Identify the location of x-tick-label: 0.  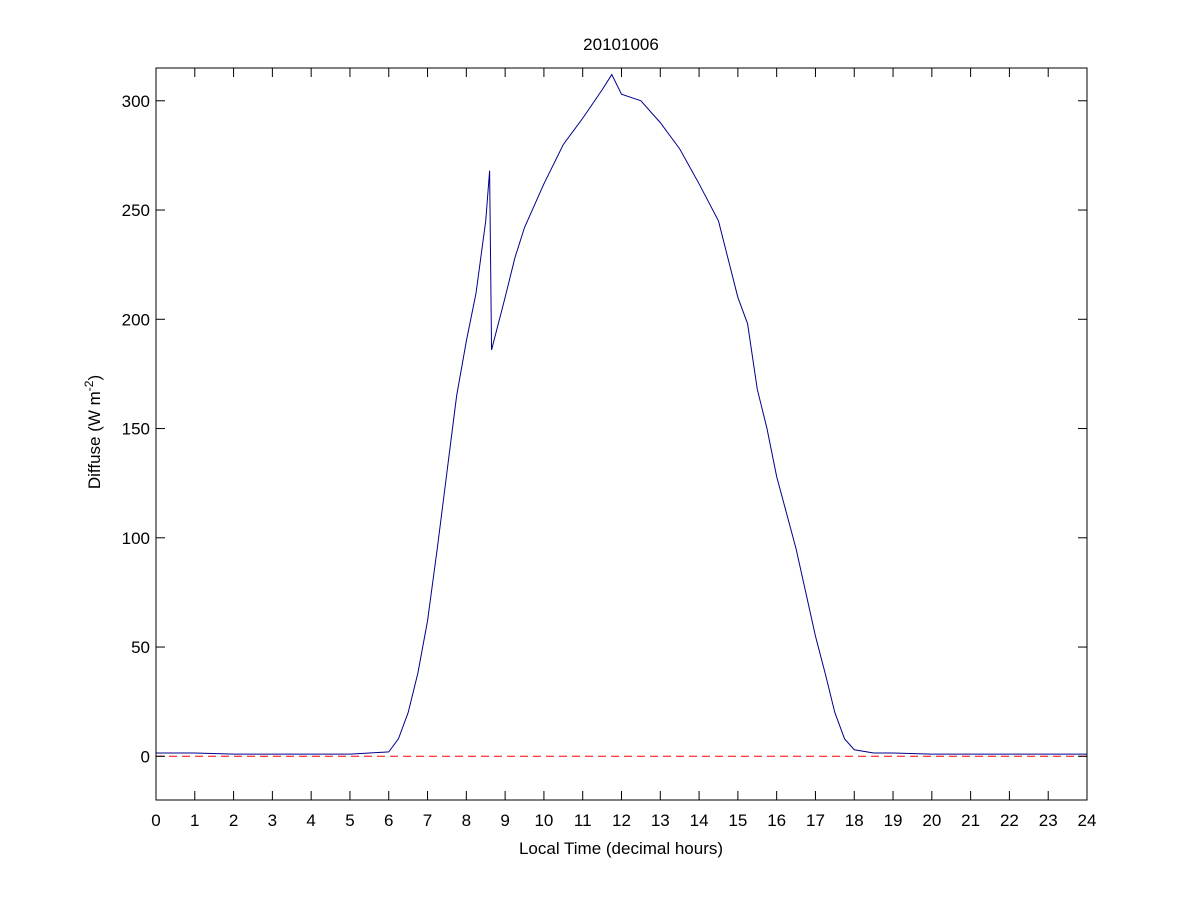
(155, 820).